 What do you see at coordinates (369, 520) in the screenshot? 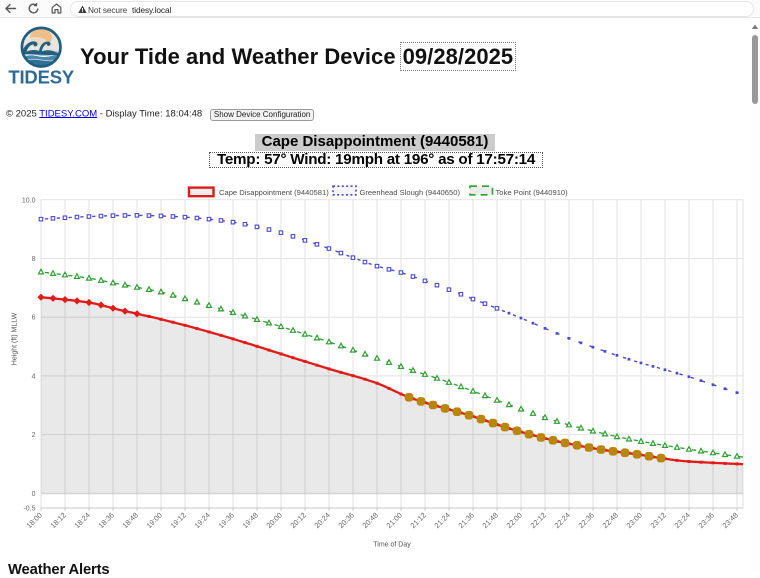
I see `svg-text: 20:48` at bounding box center [369, 520].